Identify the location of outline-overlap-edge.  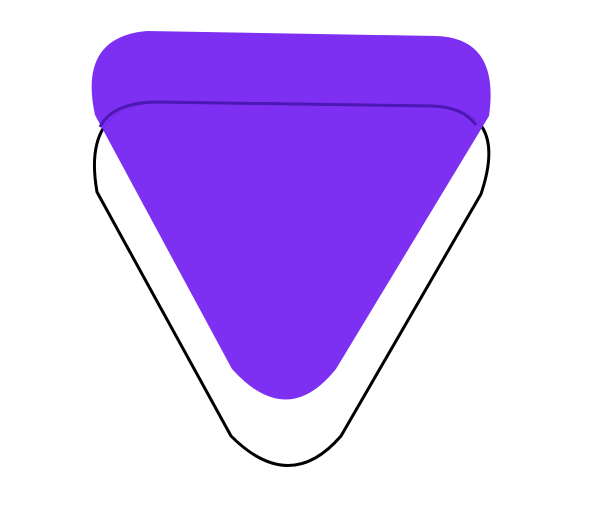
(288, 114).